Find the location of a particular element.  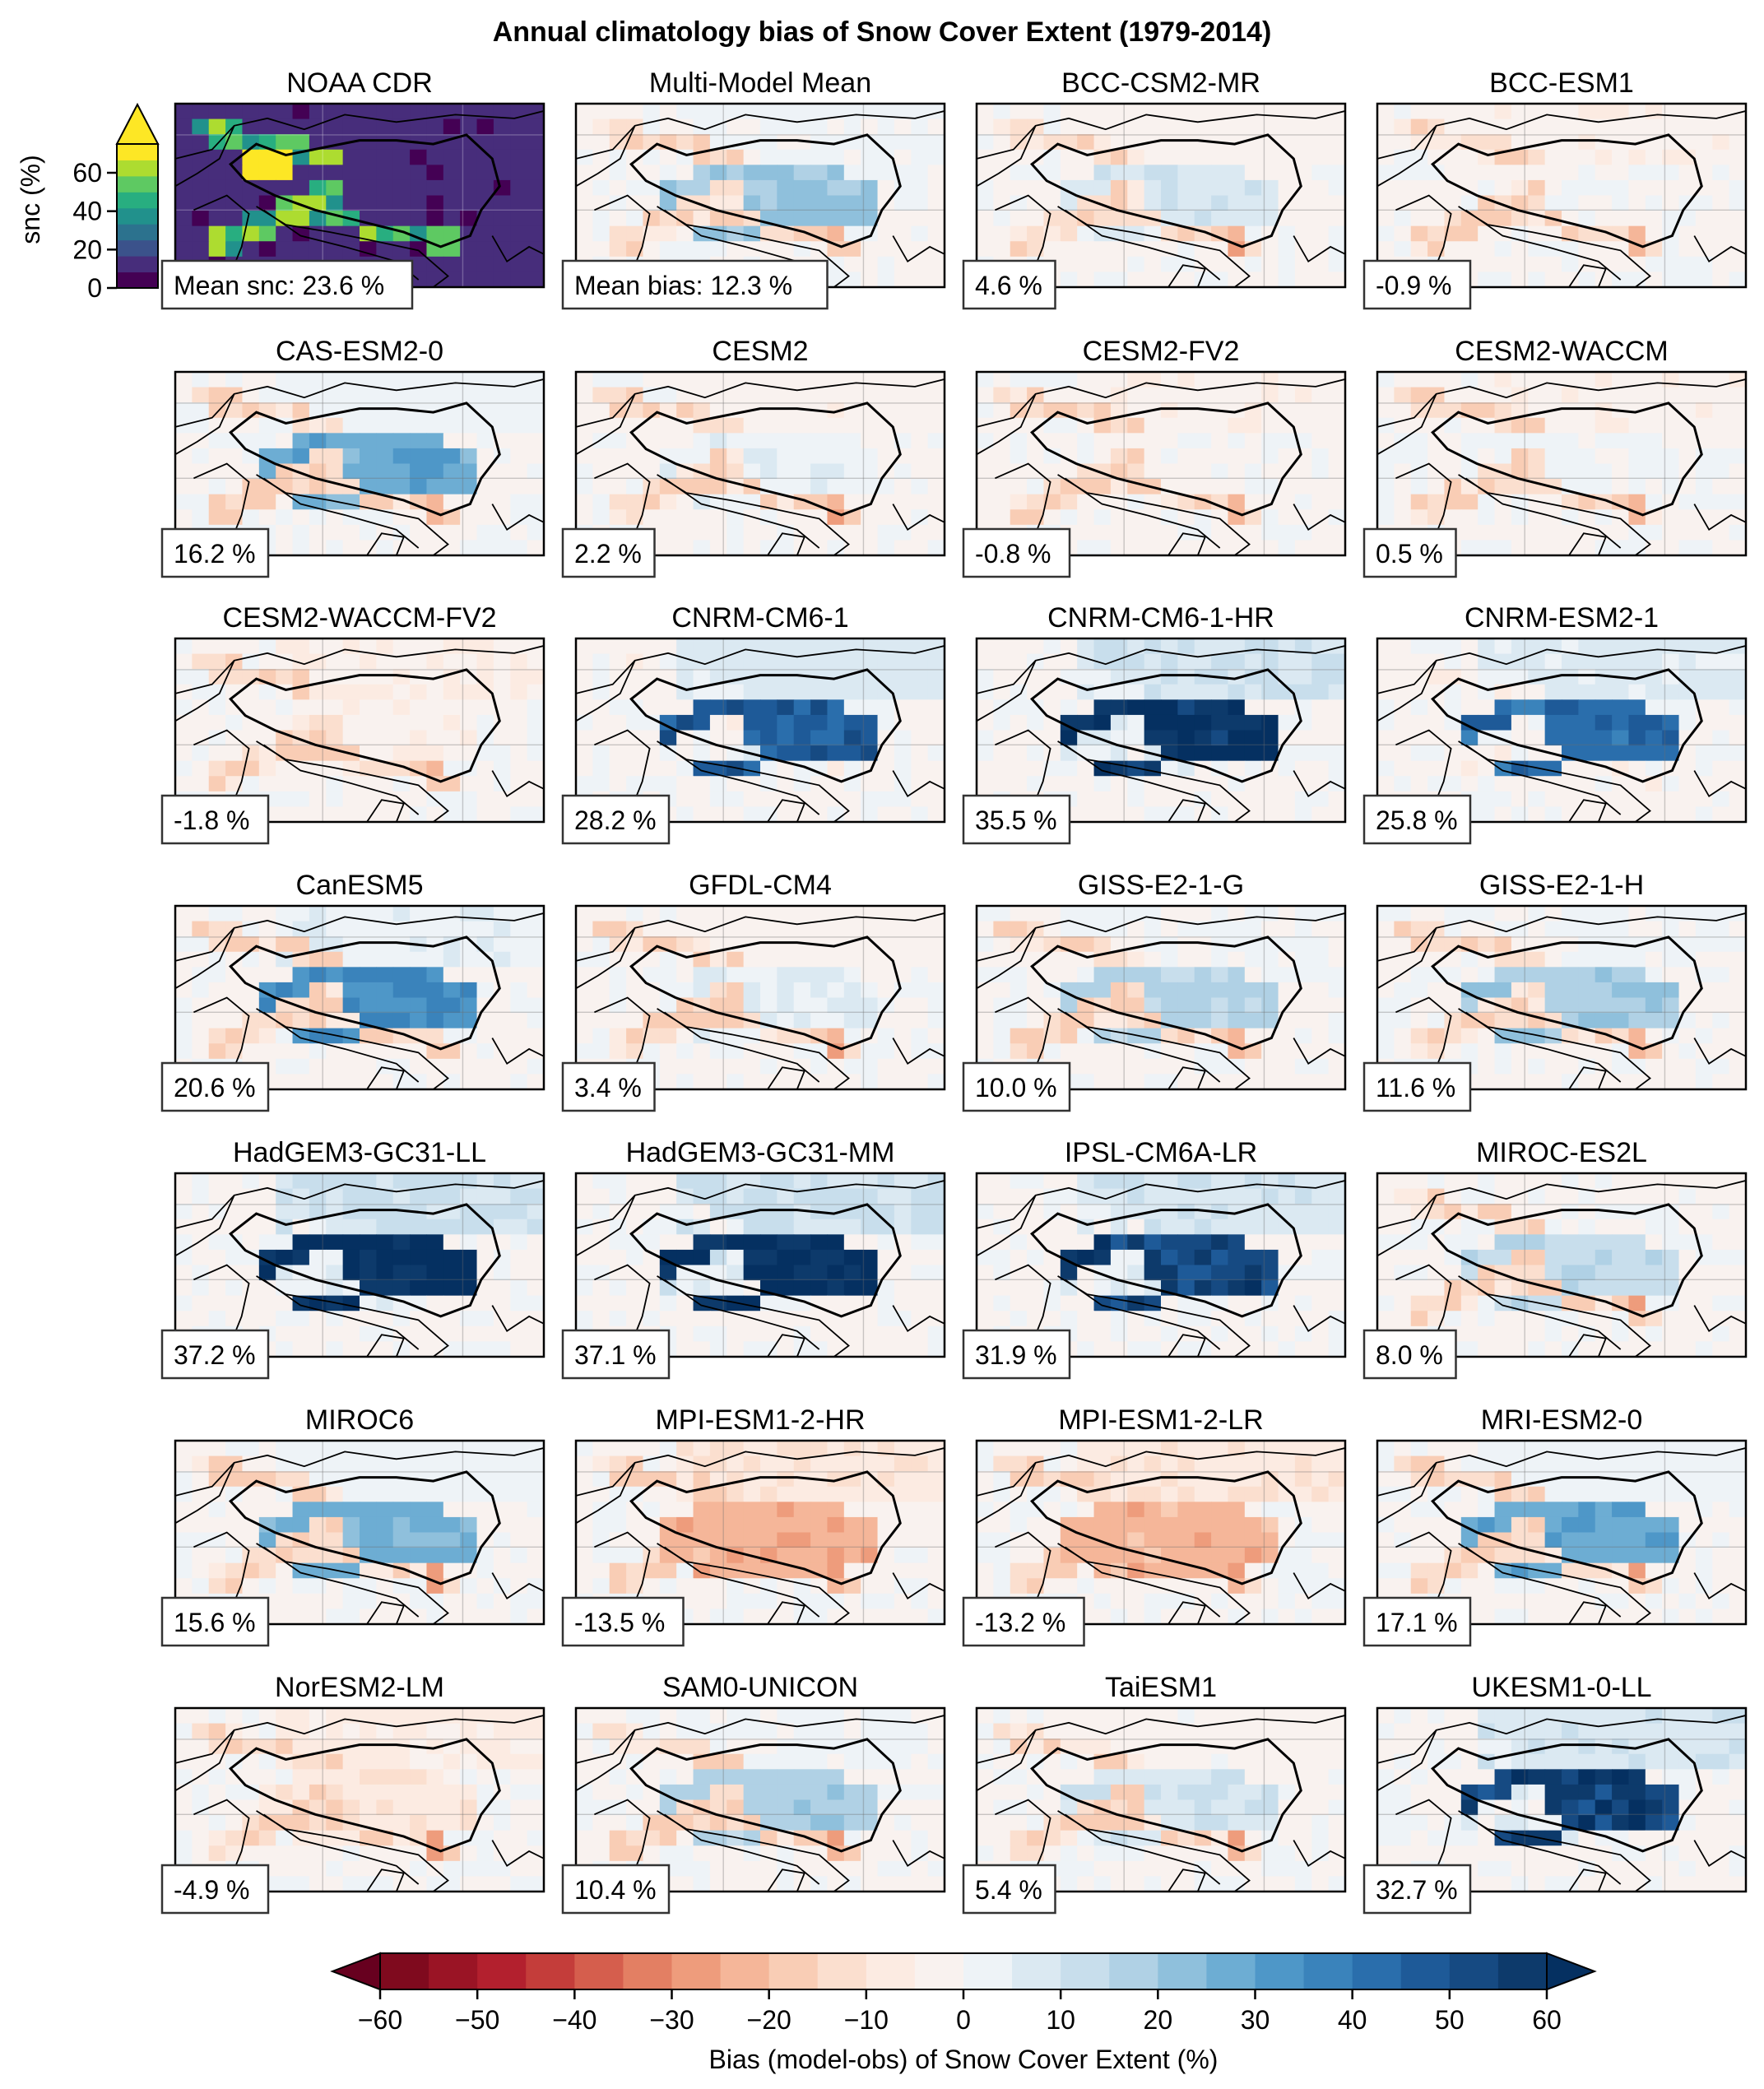

panel-mri-esm2-0: MRI-ESM2-0 17.1 % is located at coordinates (1555, 1525).